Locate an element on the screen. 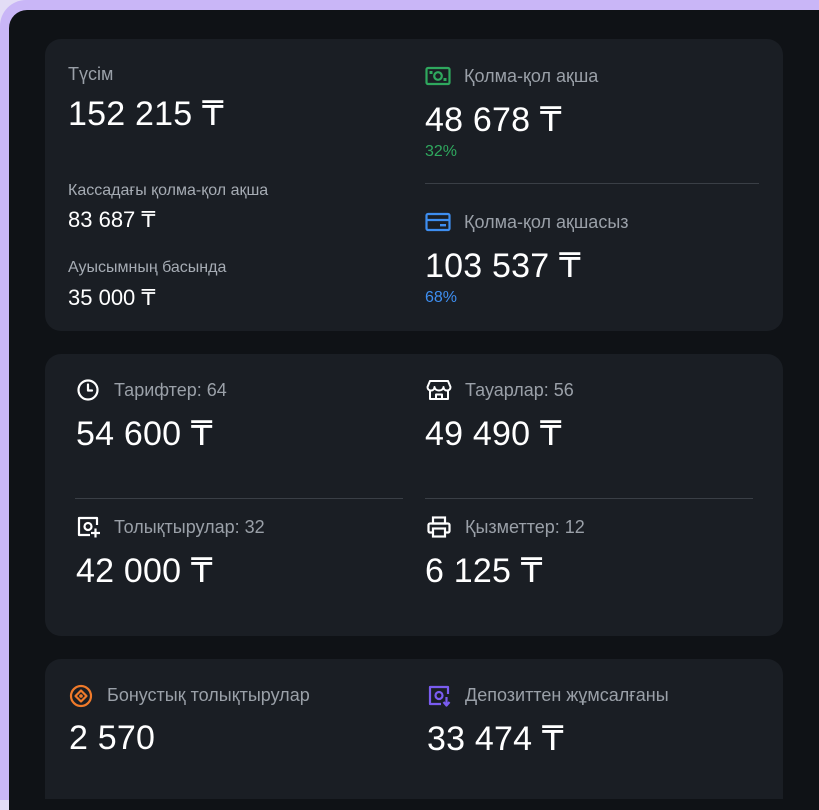 This screenshot has height=810, width=819. cash-divider is located at coordinates (592, 183).